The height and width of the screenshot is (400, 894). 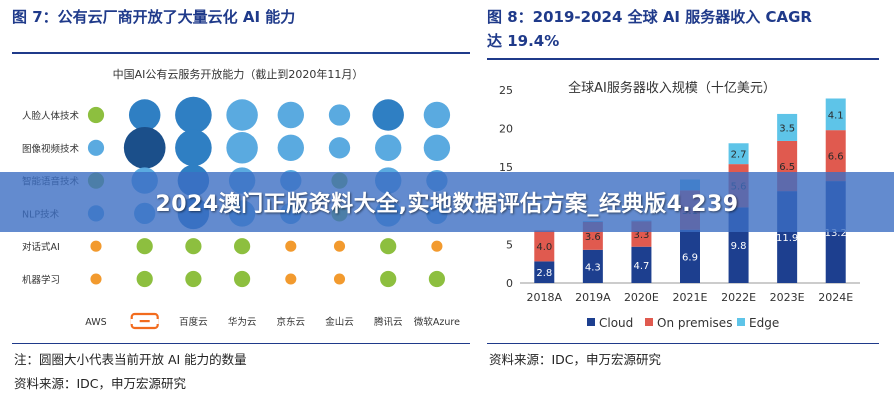 What do you see at coordinates (836, 233) in the screenshot?
I see `bar-value-label: 13.2` at bounding box center [836, 233].